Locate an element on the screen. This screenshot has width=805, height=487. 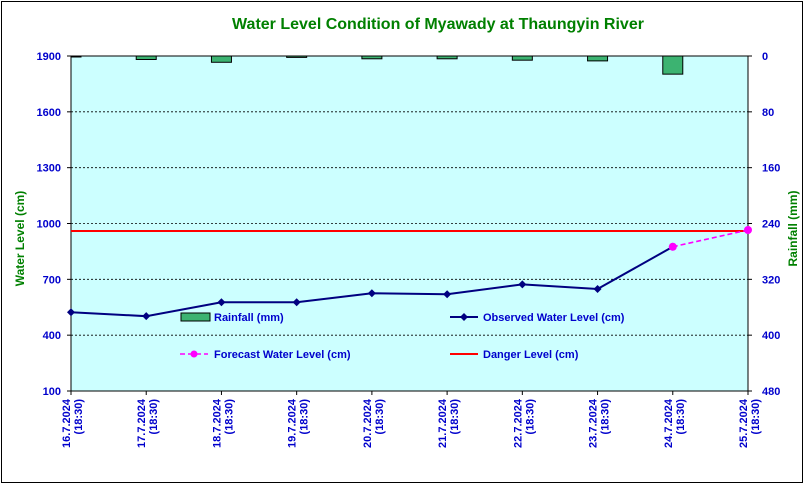
forecast-water-level-layer is located at coordinates (710, 238).